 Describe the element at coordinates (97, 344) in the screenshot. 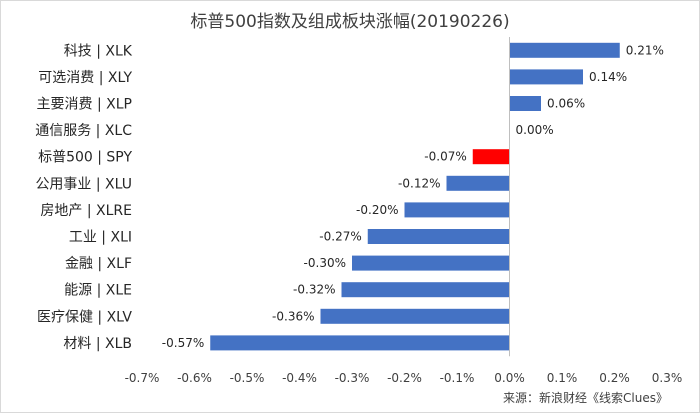

I see `category-label: 材料 | XLB` at that location.